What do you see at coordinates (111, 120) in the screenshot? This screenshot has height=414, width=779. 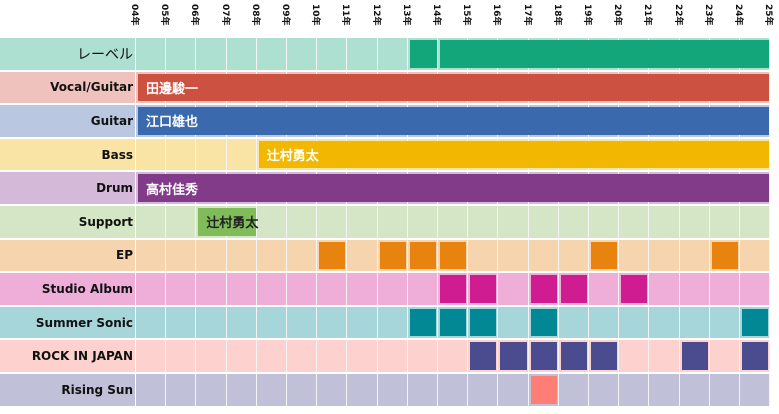 I see `row-label: Guitar` at bounding box center [111, 120].